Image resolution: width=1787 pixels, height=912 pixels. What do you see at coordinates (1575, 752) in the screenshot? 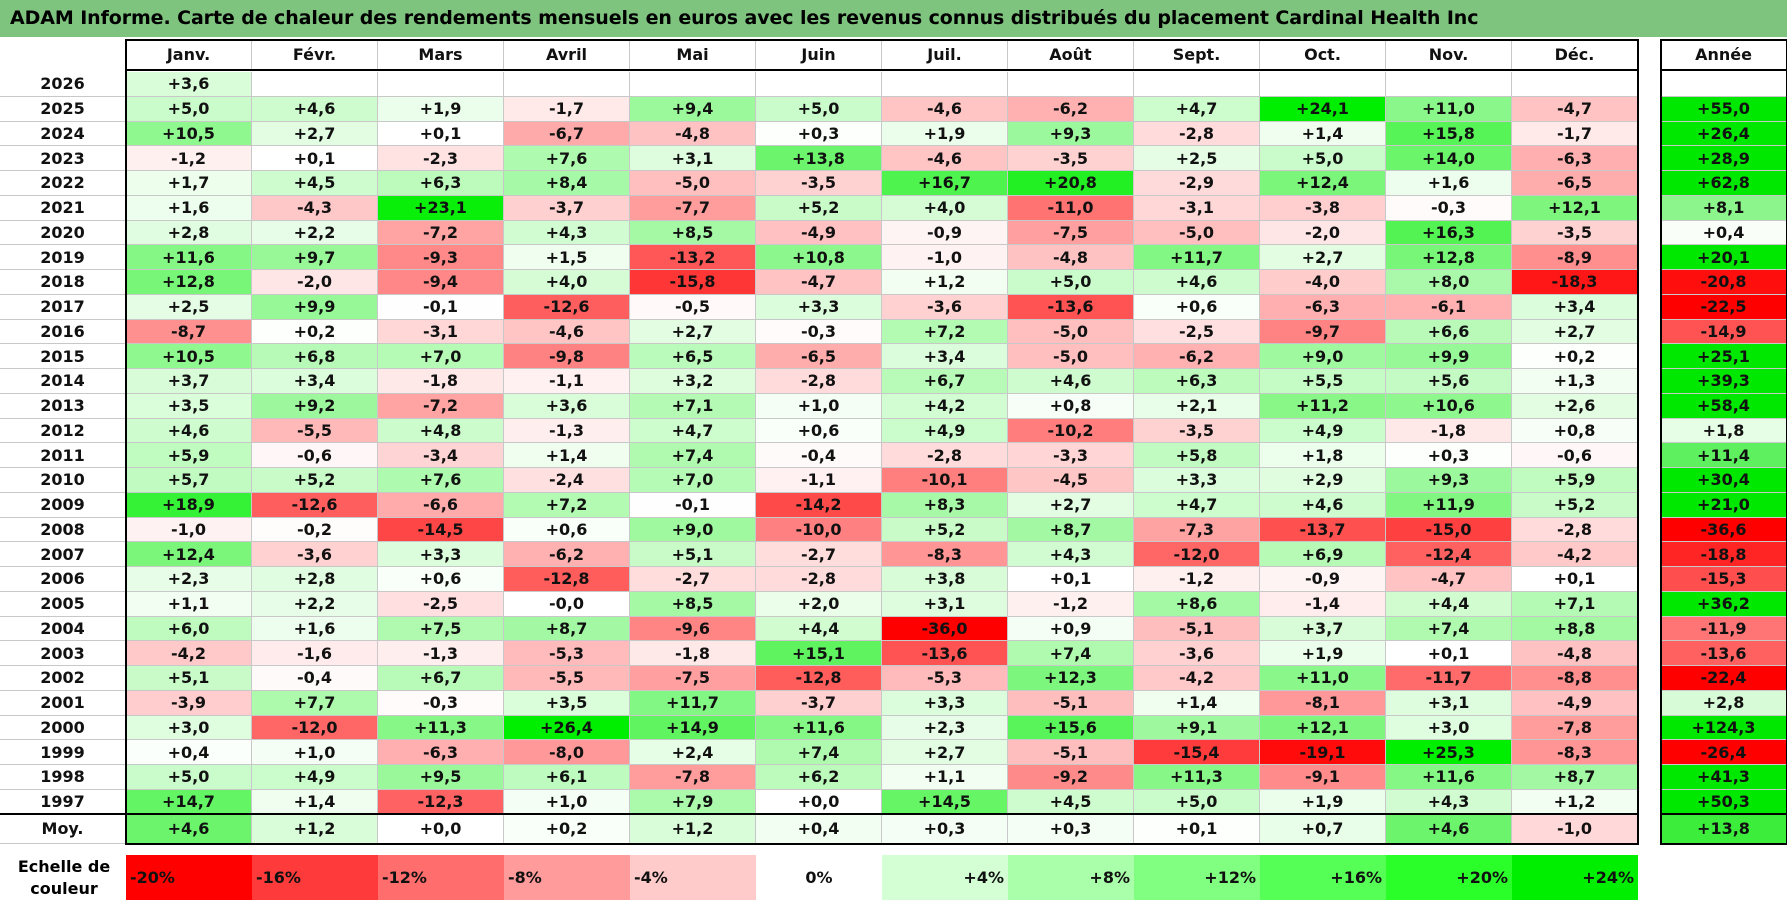
I see `heatmap-cell: -8,3` at bounding box center [1575, 752].